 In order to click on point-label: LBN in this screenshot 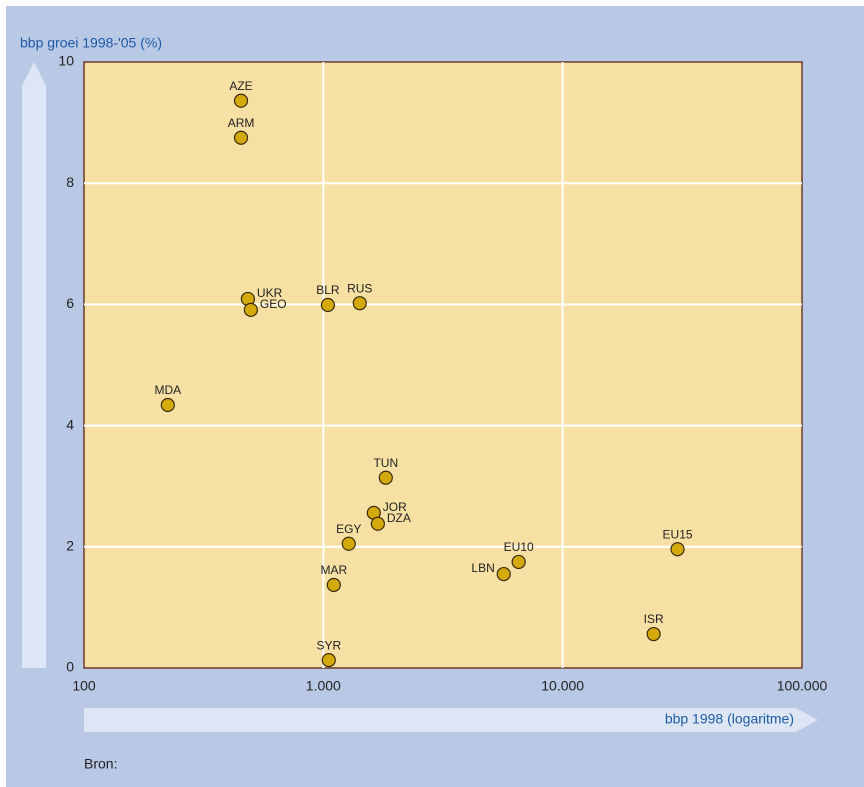, I will do `click(482, 568)`.